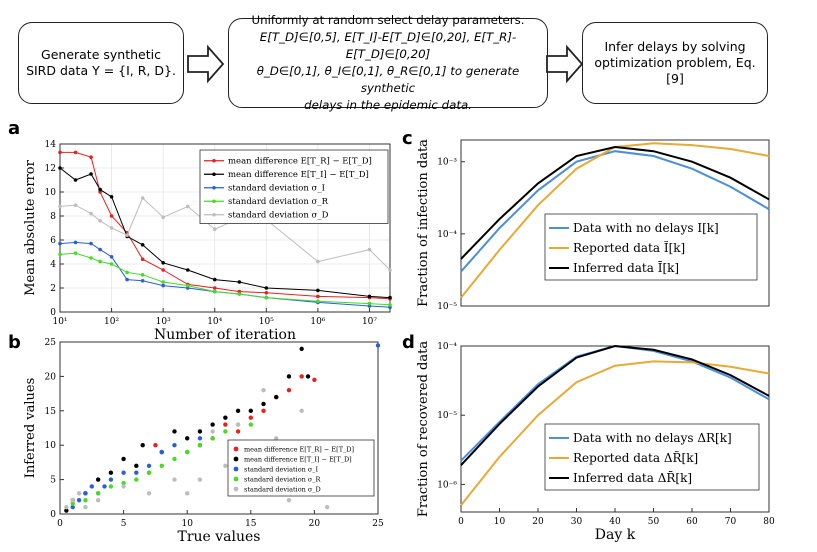 The height and width of the screenshot is (552, 817). What do you see at coordinates (615, 522) in the screenshot?
I see `x-tick-label: 40` at bounding box center [615, 522].